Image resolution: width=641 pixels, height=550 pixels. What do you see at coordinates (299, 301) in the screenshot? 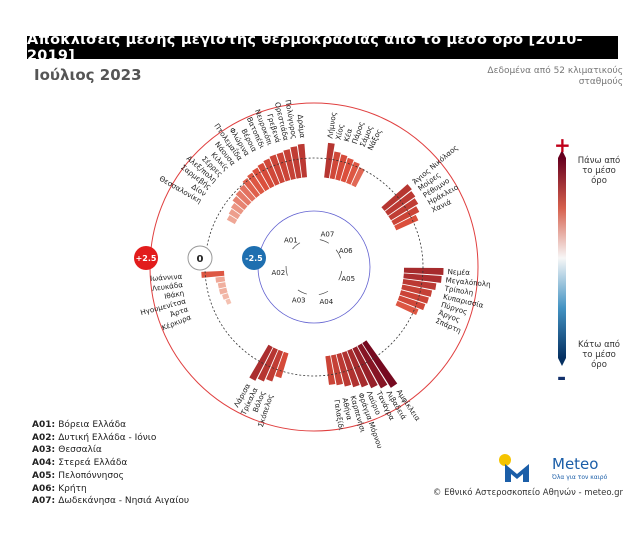
I see `region-code-A03: A03` at bounding box center [299, 301].